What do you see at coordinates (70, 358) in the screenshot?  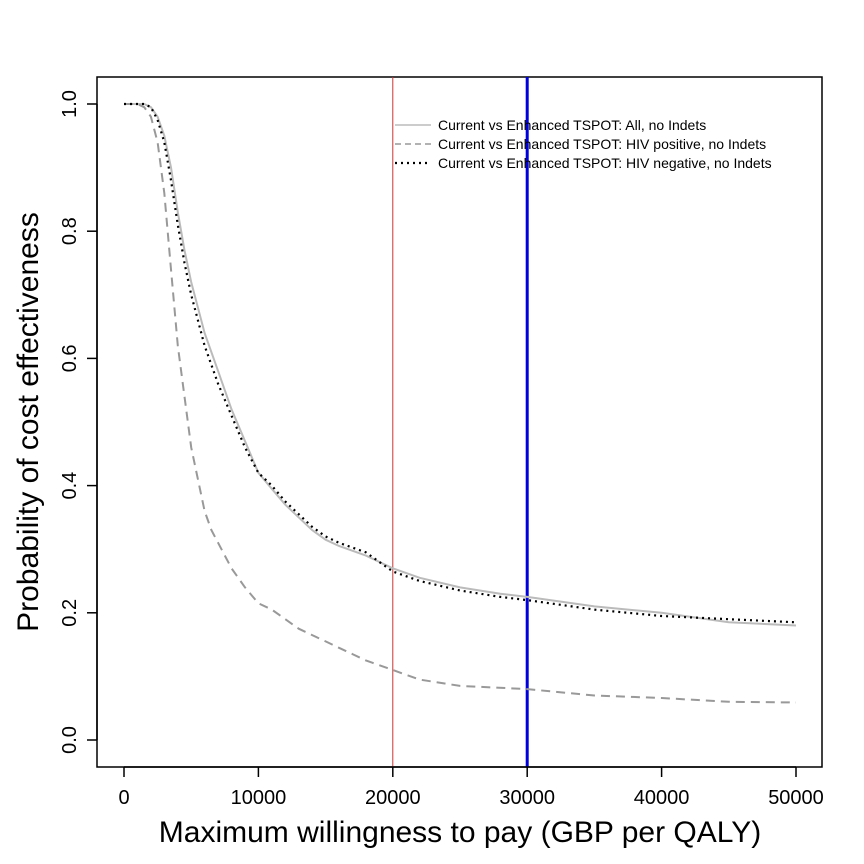 I see `y-tick-label: 0.6` at bounding box center [70, 358].